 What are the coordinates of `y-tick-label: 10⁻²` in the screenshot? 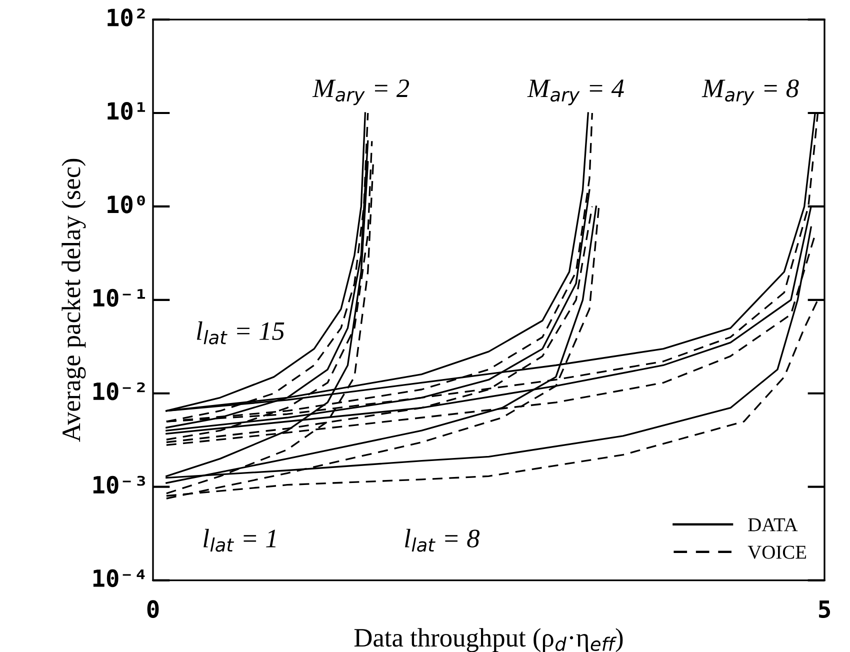 It's located at (119, 391).